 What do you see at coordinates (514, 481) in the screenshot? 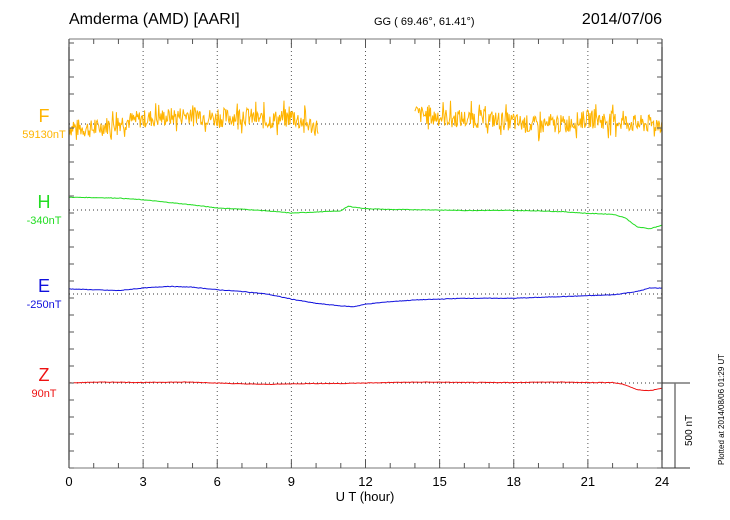
I see `x-tick-label: 18` at bounding box center [514, 481].